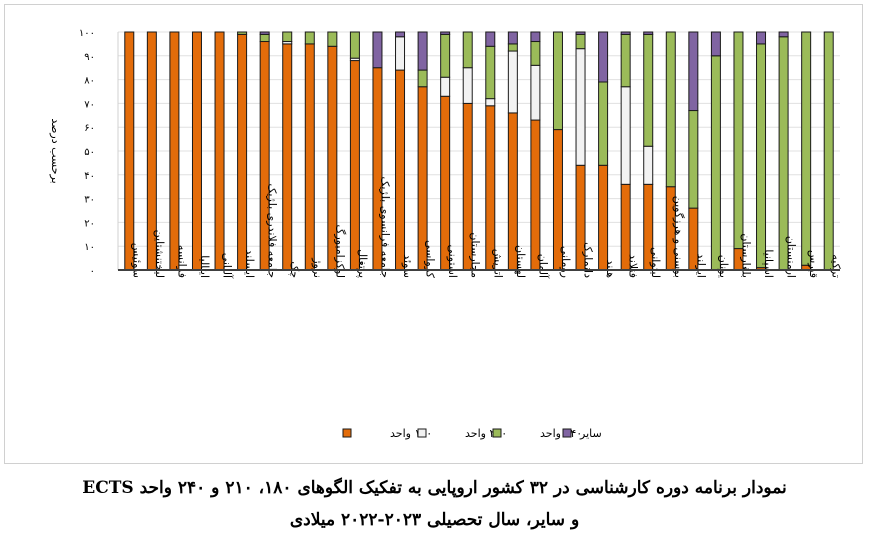 This screenshot has height=559, width=869. I want to click on x-tick-label: فرانسه, so click(181, 261).